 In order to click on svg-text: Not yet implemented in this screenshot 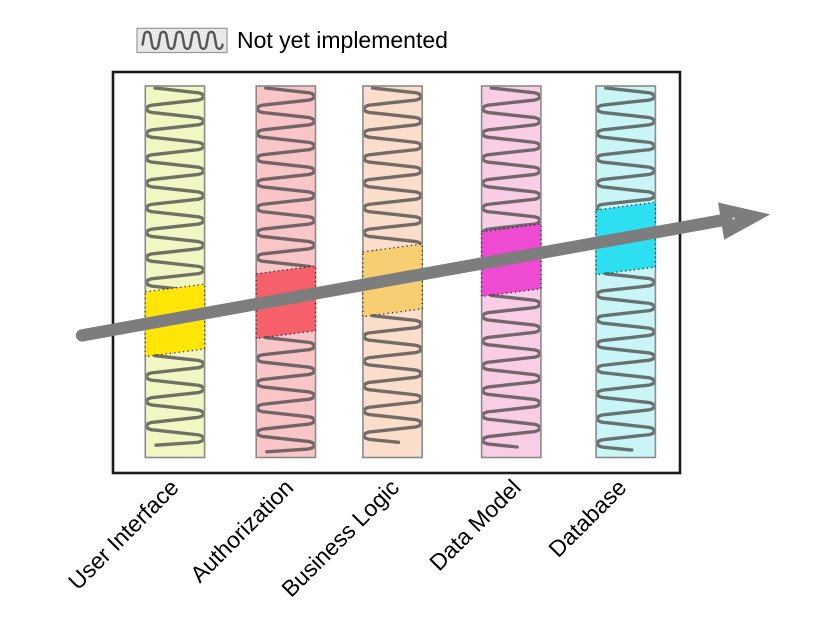, I will do `click(342, 40)`.